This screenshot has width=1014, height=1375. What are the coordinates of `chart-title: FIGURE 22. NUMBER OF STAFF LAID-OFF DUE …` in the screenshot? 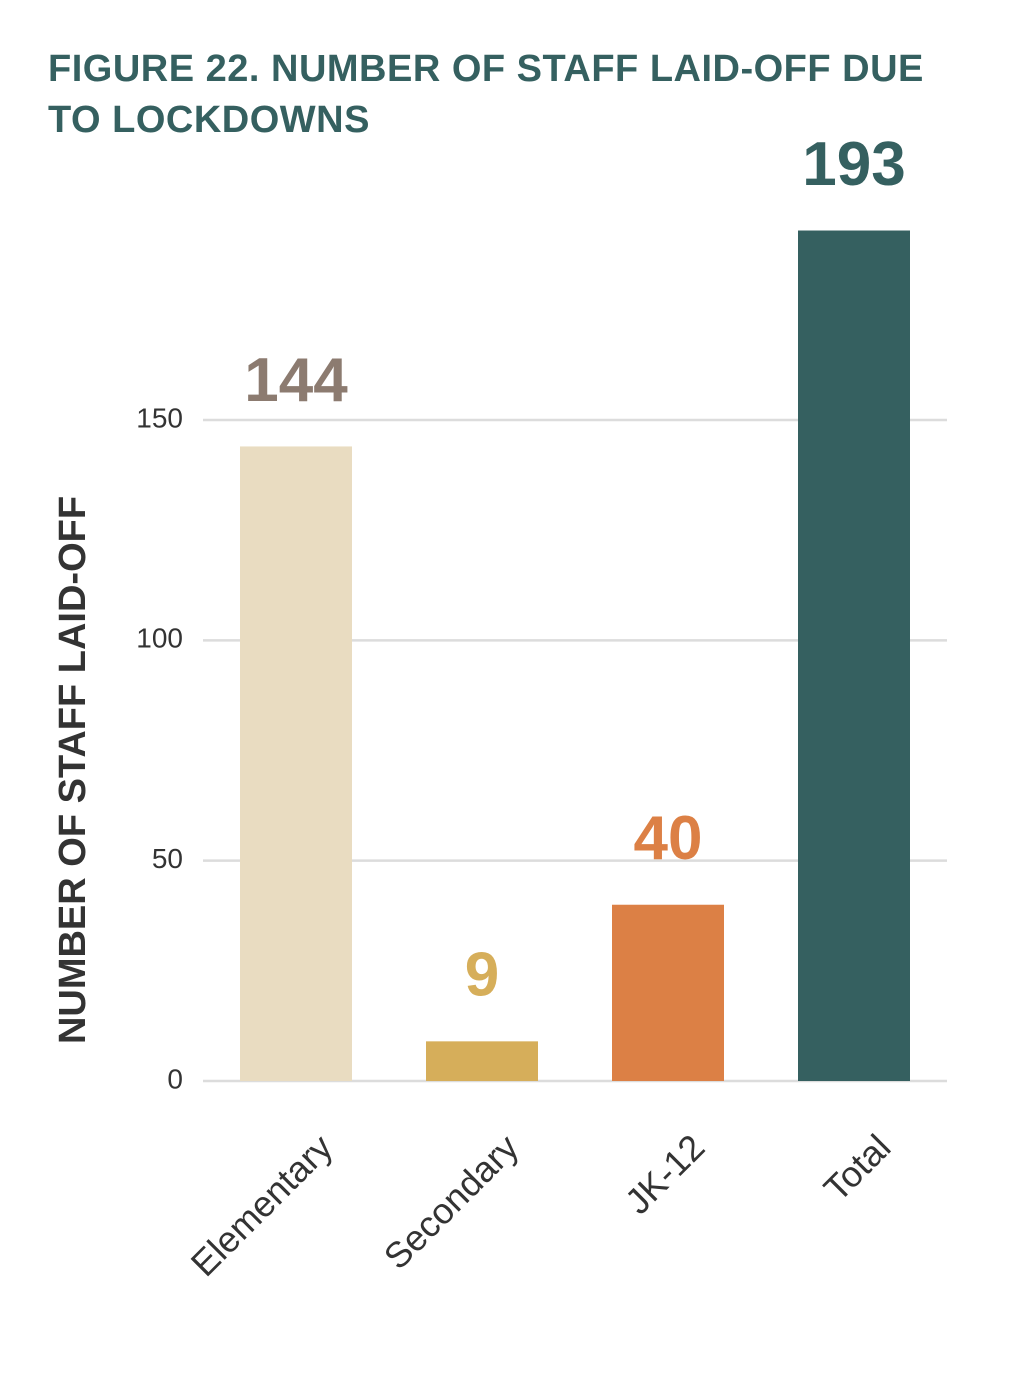 It's located at (486, 94).